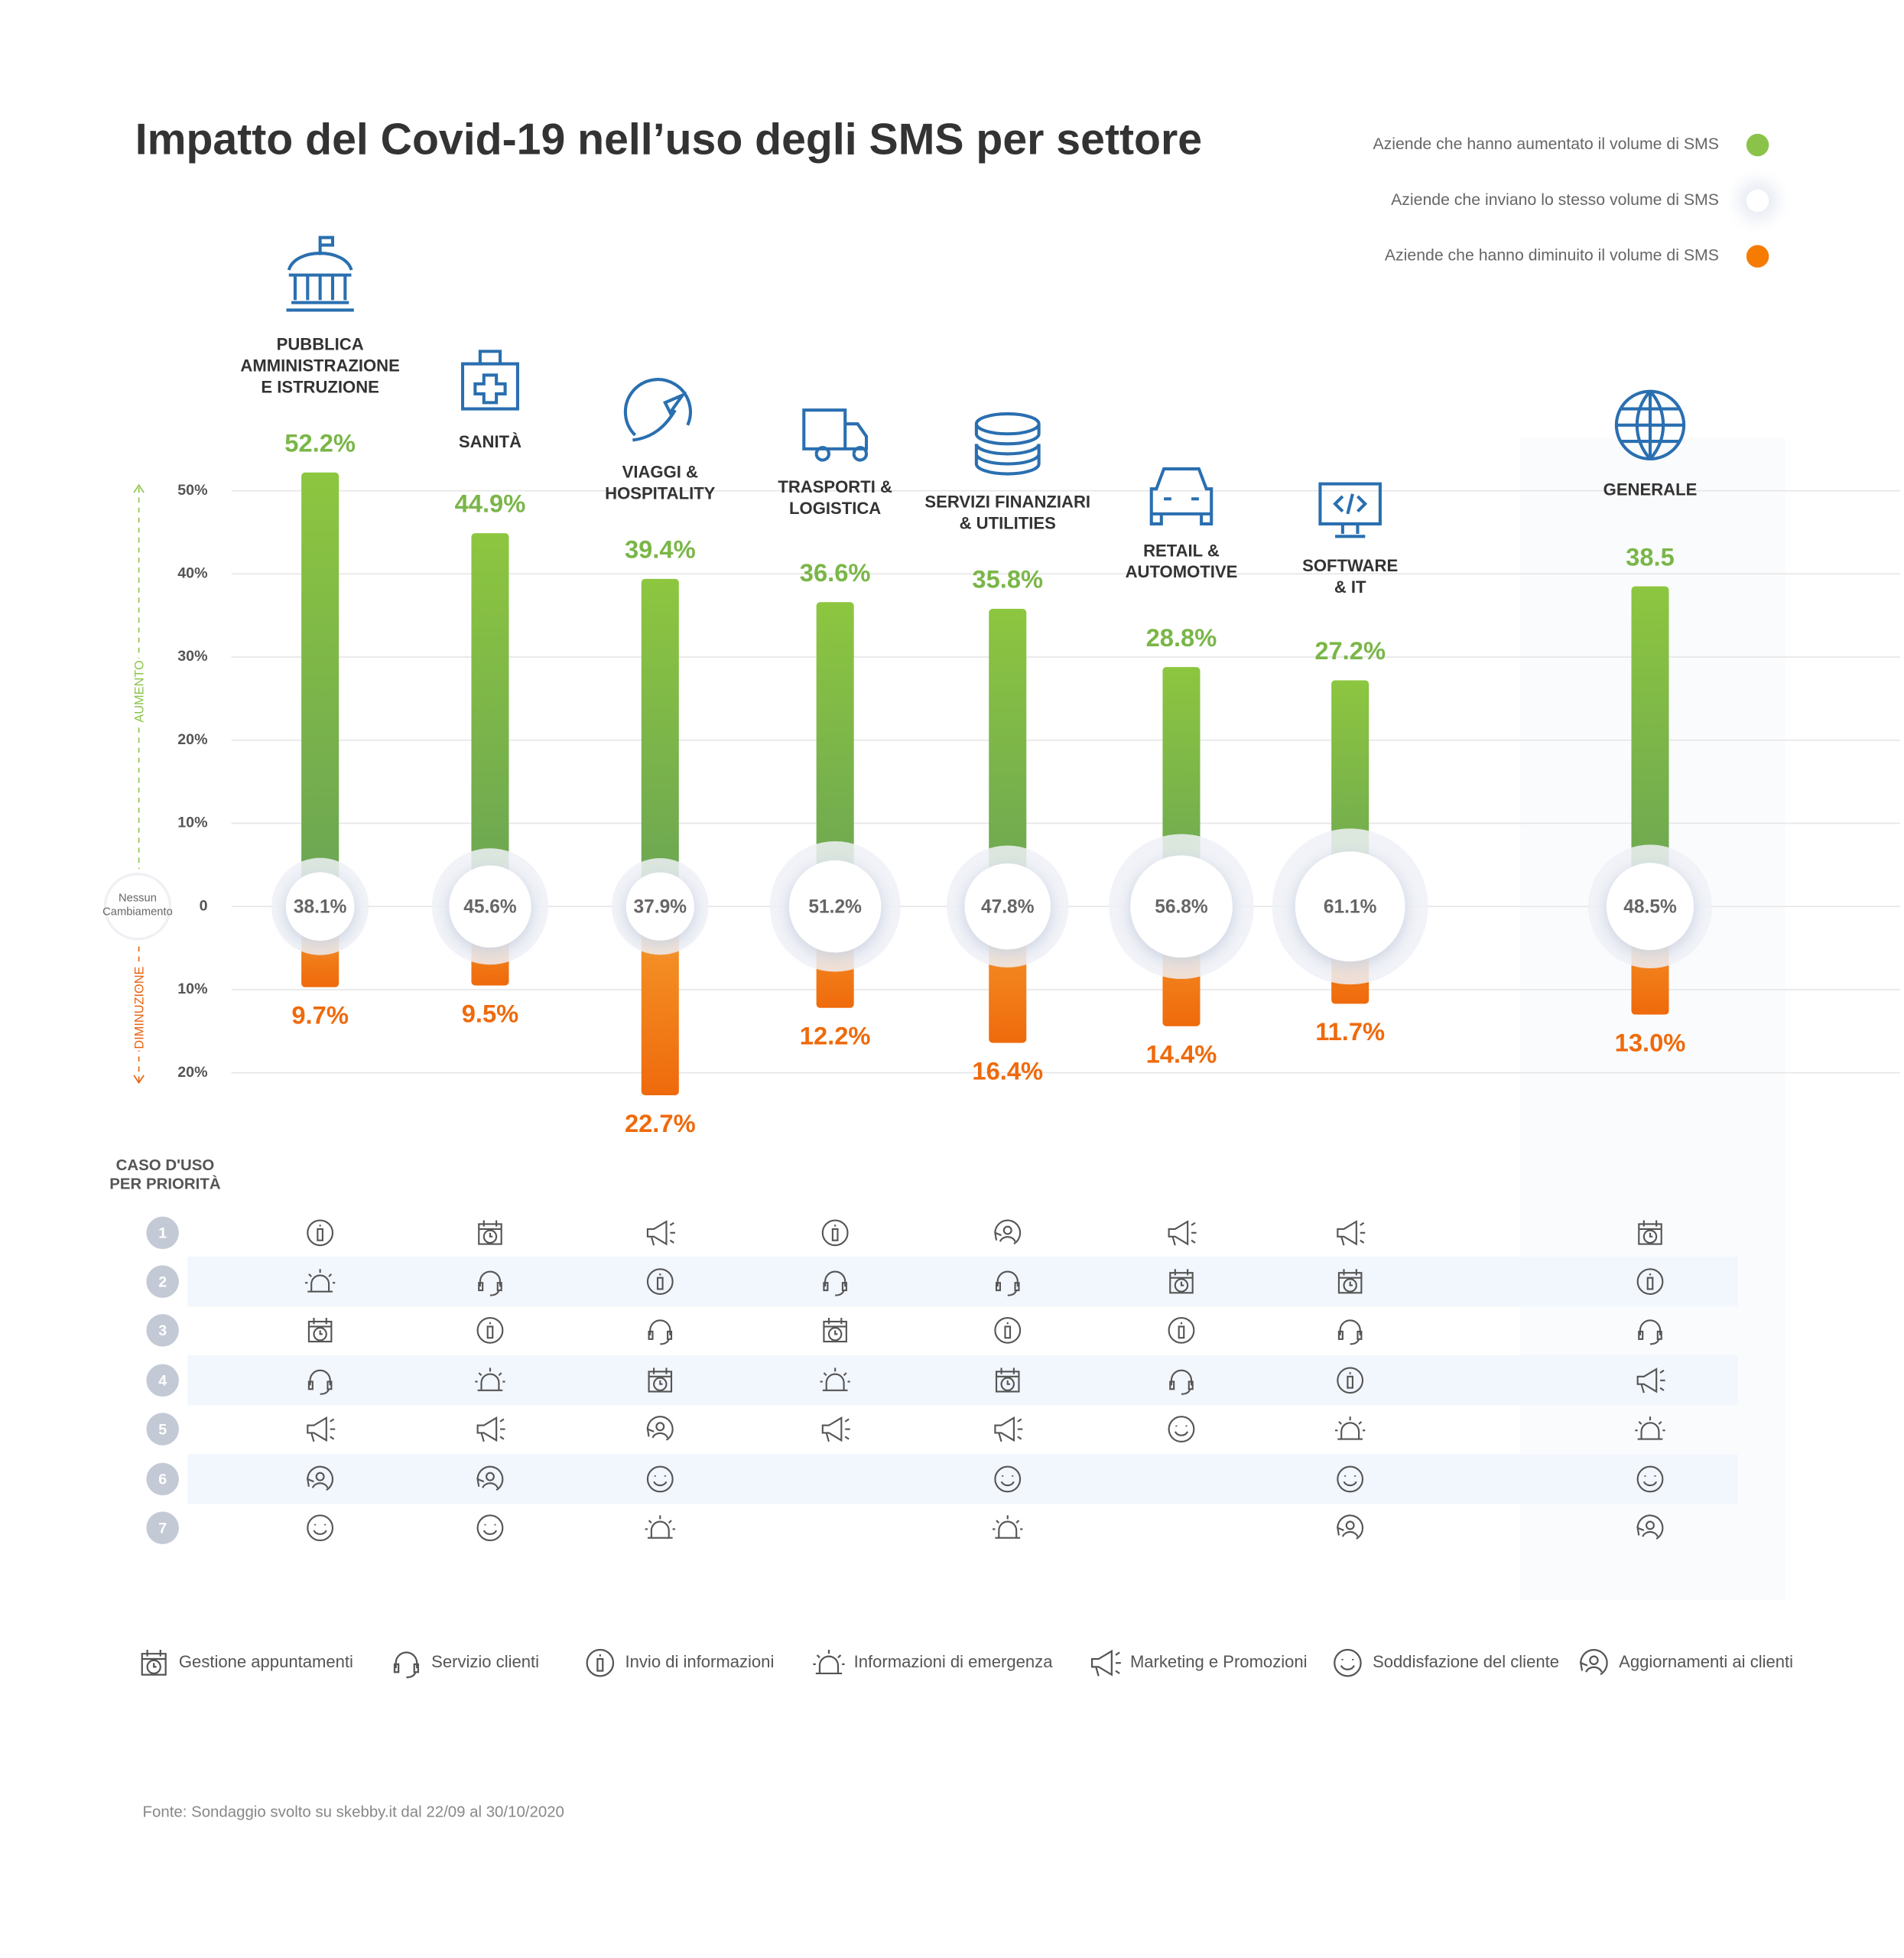 Image resolution: width=1904 pixels, height=1958 pixels. I want to click on y-tick-label: 20%, so click(192, 739).